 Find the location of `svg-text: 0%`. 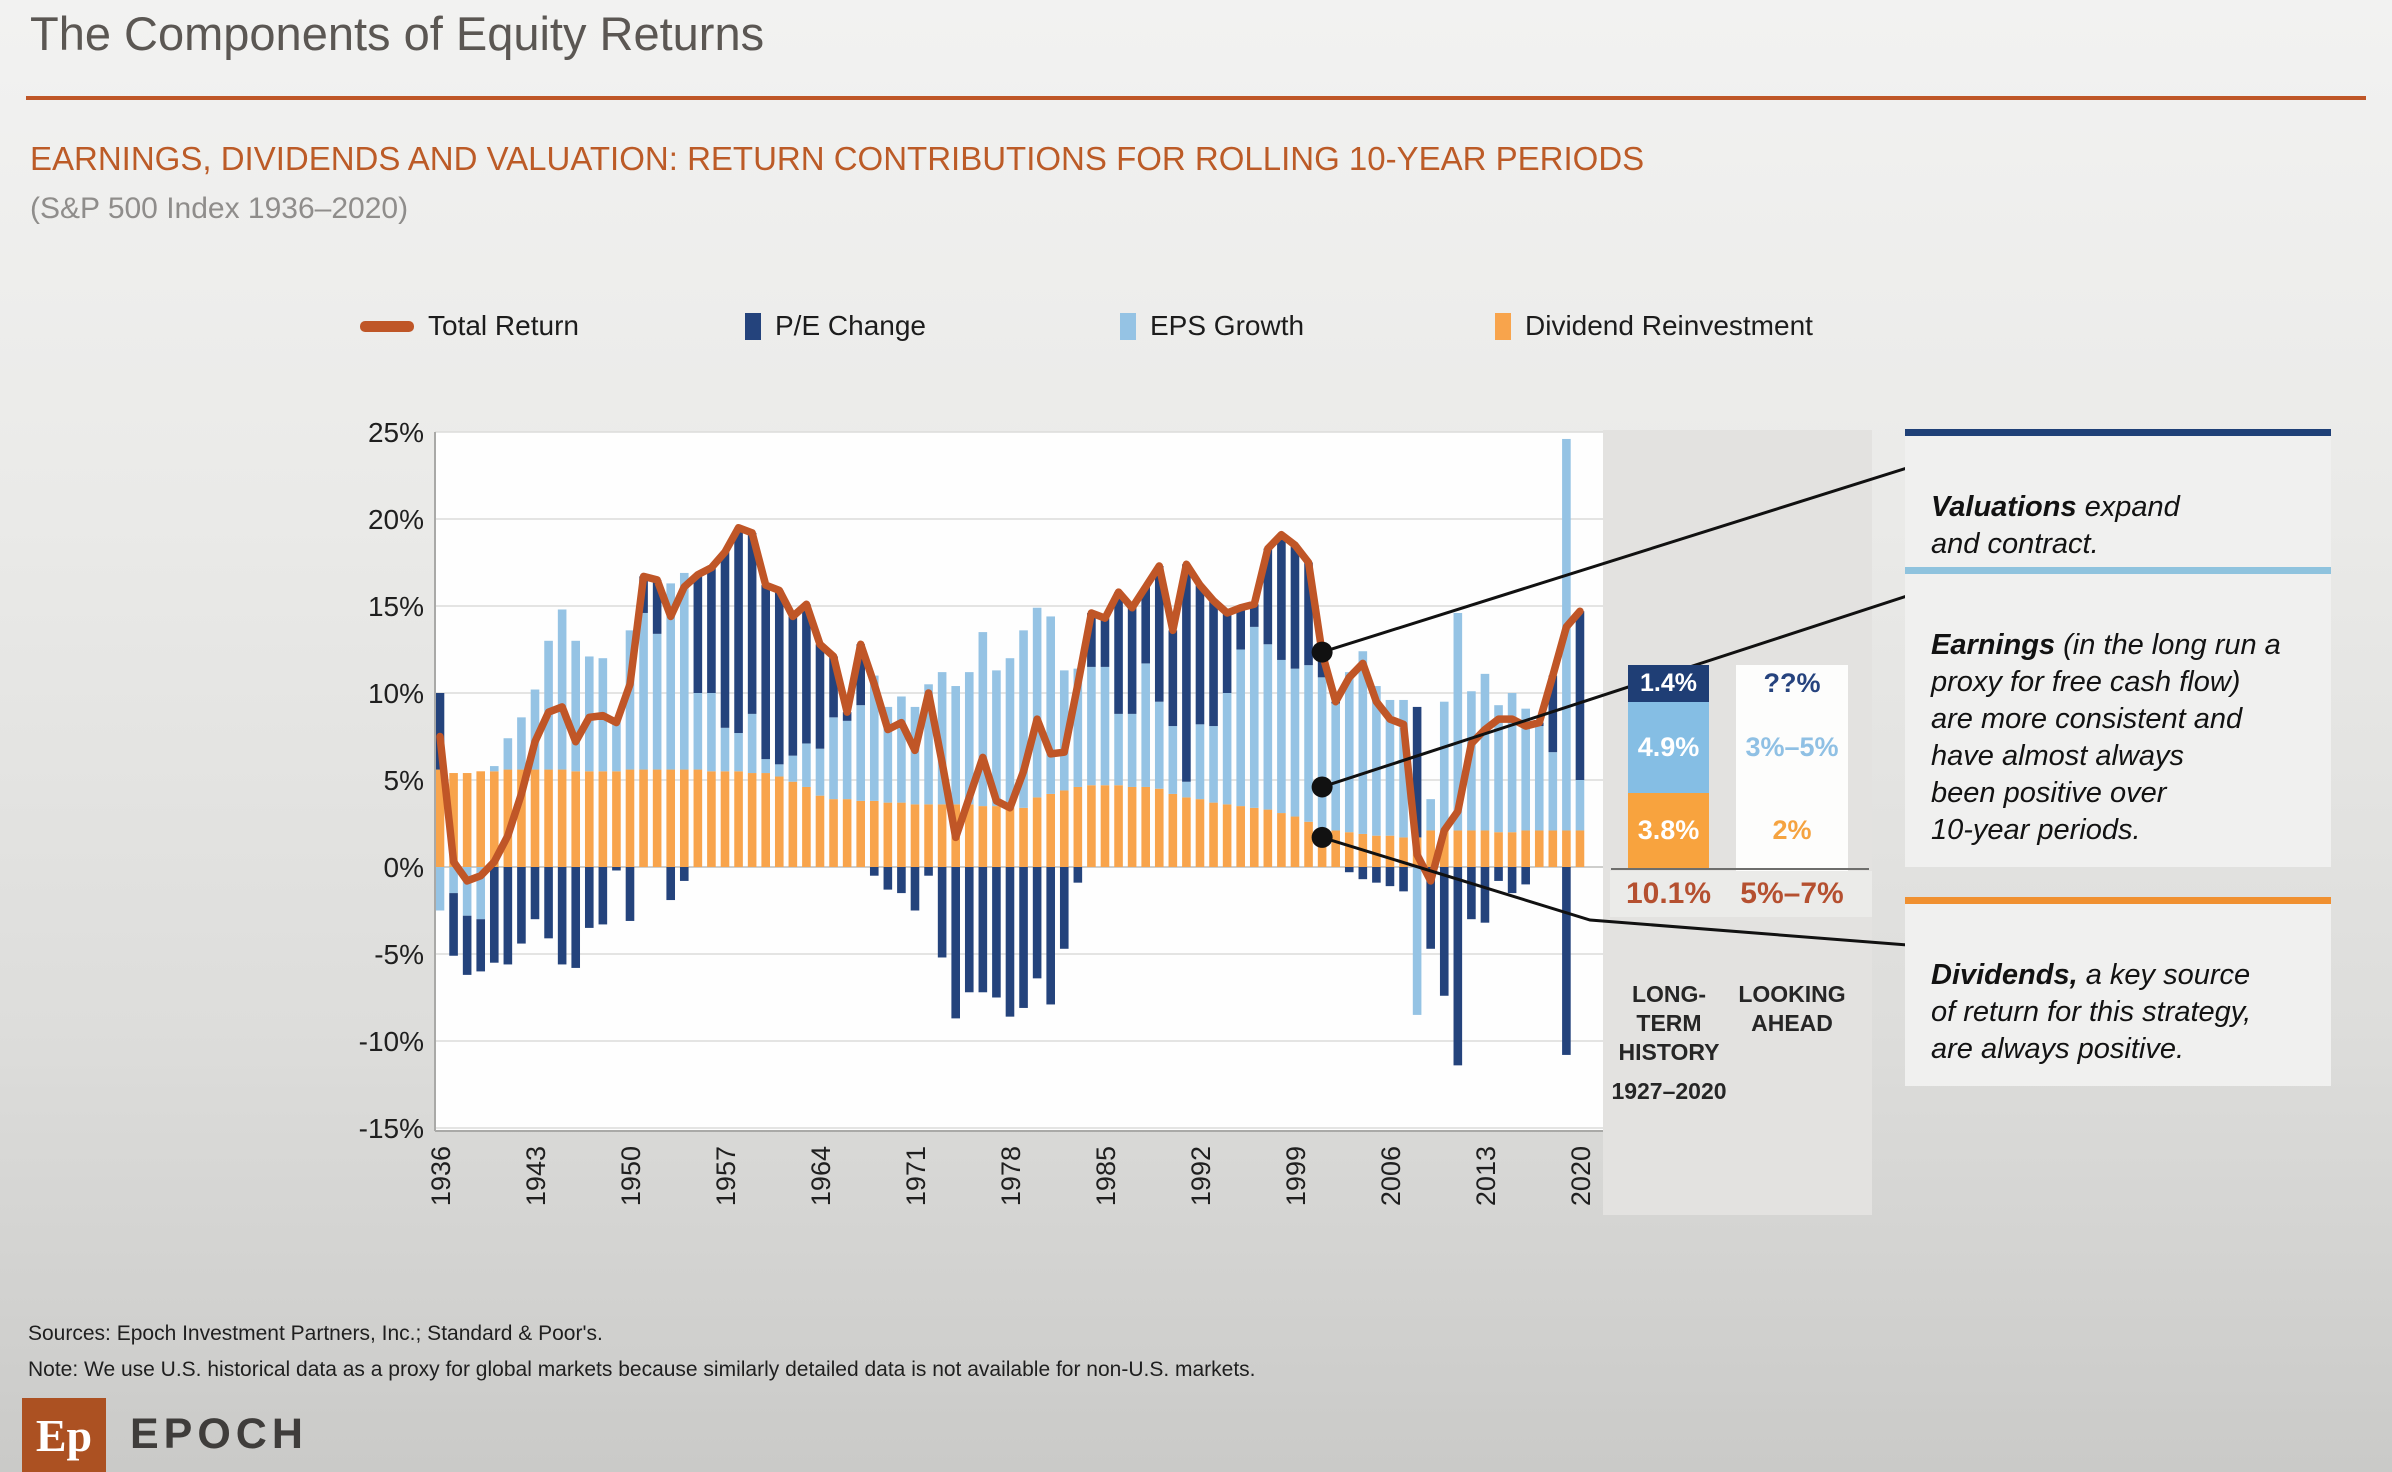

svg-text: 0% is located at coordinates (404, 867).